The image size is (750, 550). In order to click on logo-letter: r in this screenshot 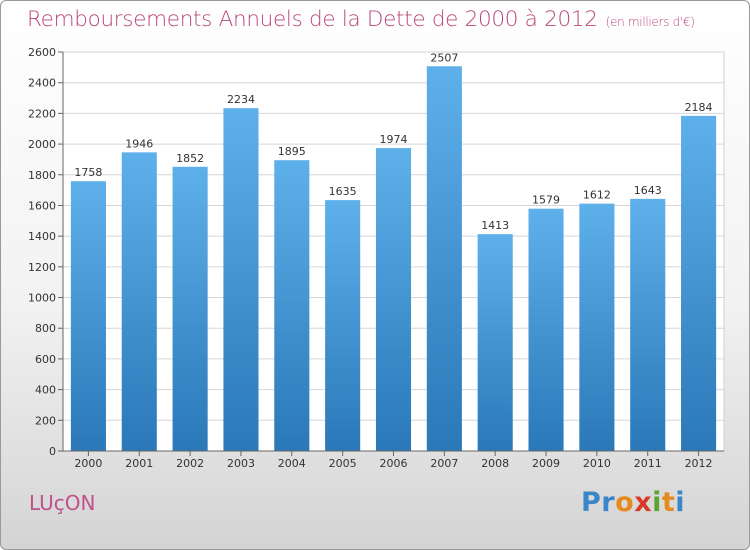, I will do `click(608, 502)`.